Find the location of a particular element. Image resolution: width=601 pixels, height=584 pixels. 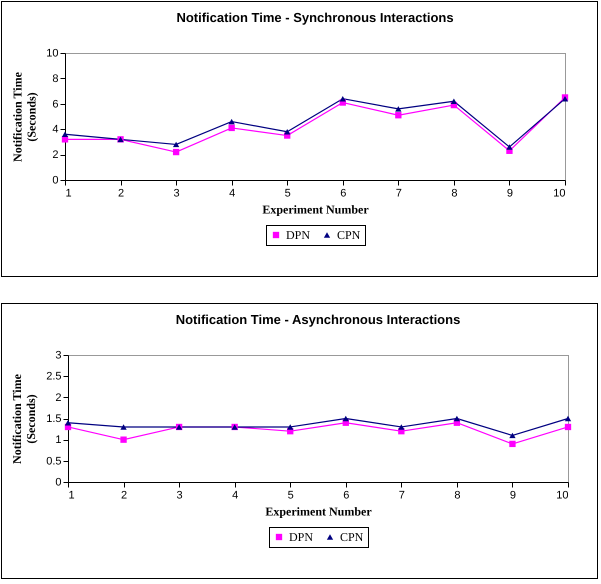

chart-title: Notification Time - Asynchronous Interactions is located at coordinates (318, 319).